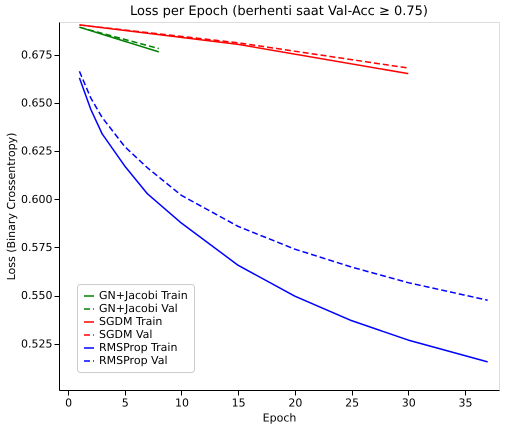  What do you see at coordinates (36, 103) in the screenshot?
I see `y-tick-label: 0.650` at bounding box center [36, 103].